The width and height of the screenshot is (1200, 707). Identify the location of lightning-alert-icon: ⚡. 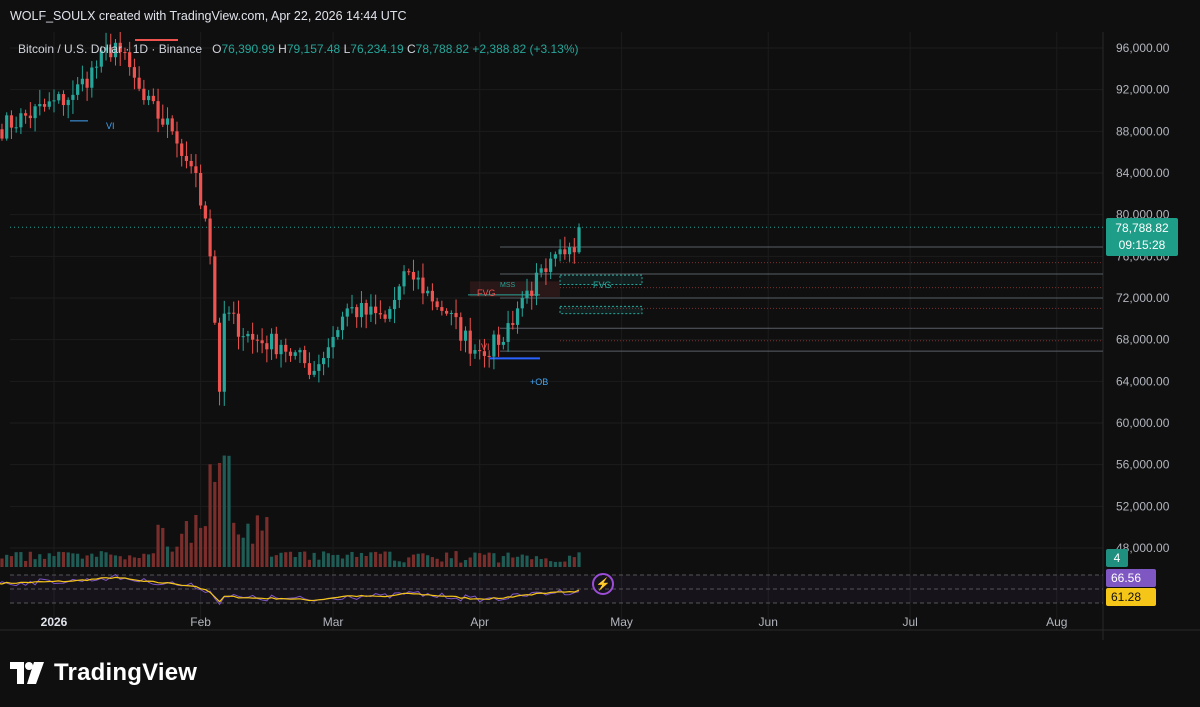
(603, 584).